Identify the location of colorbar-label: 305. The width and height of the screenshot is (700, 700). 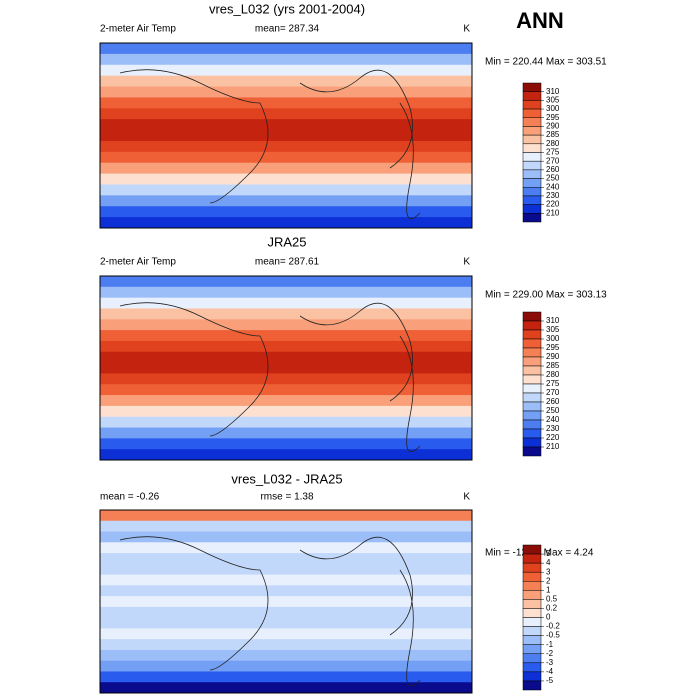
(553, 99).